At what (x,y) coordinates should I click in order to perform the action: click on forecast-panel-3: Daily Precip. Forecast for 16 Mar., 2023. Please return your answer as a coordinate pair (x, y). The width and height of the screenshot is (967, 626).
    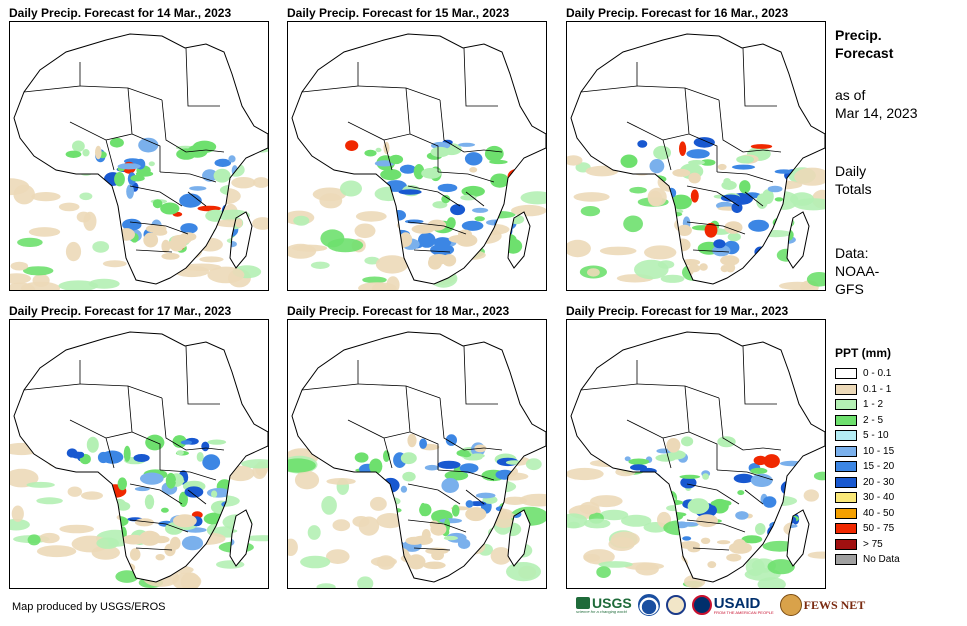
    Looking at the image, I should click on (697, 148).